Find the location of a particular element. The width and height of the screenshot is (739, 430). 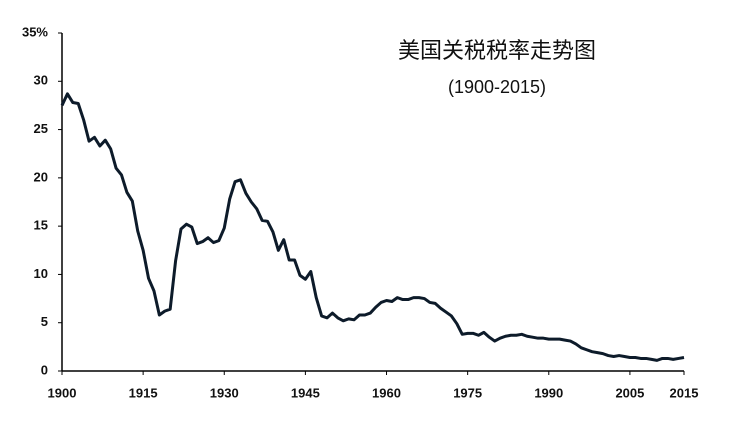

y-tick-label: 25 is located at coordinates (41, 128).